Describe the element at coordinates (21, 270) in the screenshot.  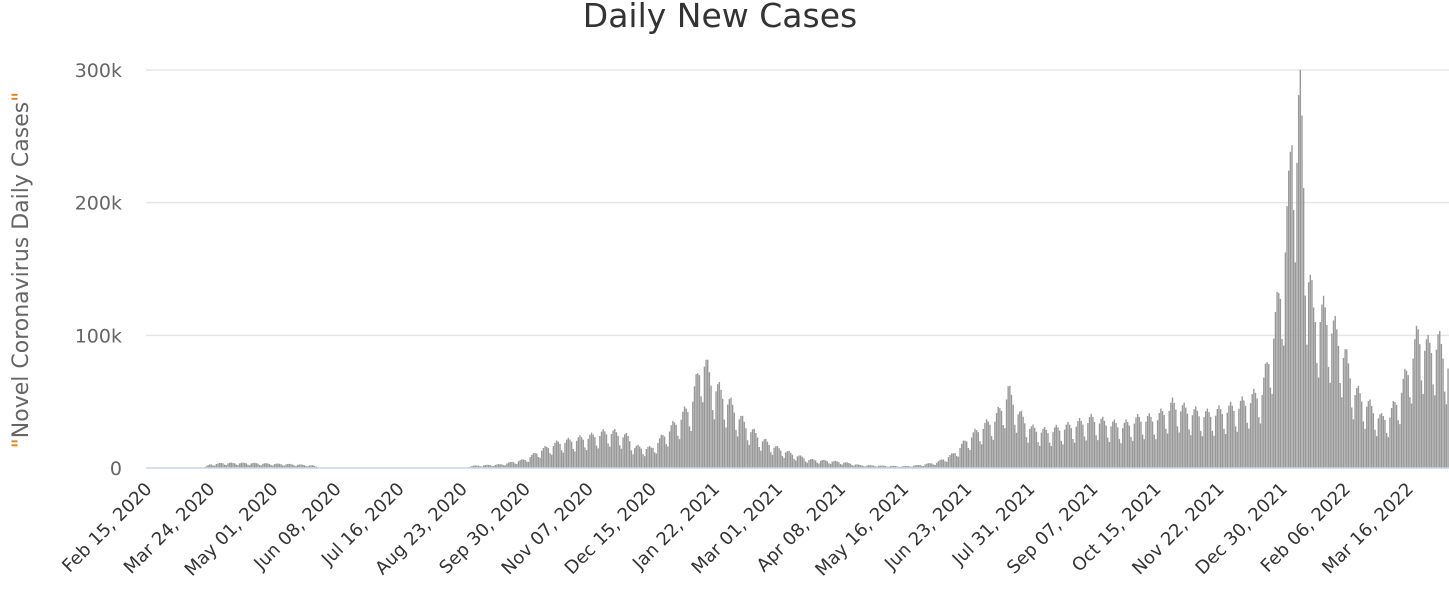
I see `y-axis-label: "Novel Coronavirus Daily Cases"` at that location.